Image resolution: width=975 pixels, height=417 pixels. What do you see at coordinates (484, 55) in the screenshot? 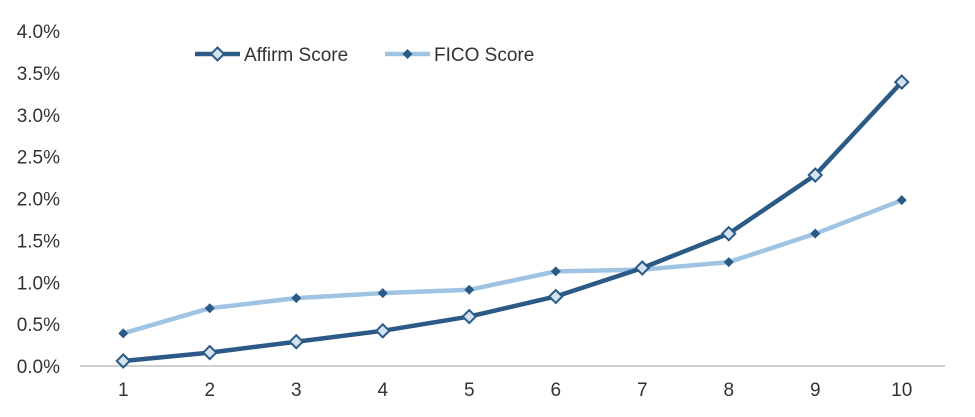
I see `legend-label: FICO Score` at bounding box center [484, 55].